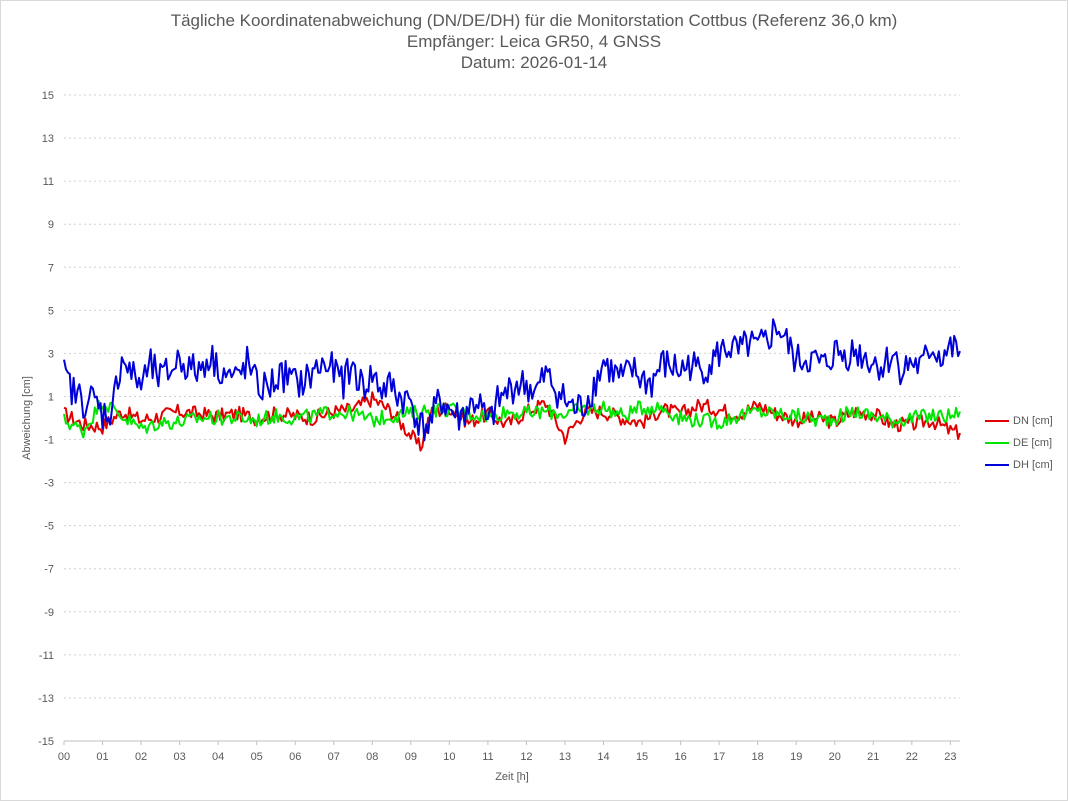  I want to click on x-tick-label: 08, so click(372, 757).